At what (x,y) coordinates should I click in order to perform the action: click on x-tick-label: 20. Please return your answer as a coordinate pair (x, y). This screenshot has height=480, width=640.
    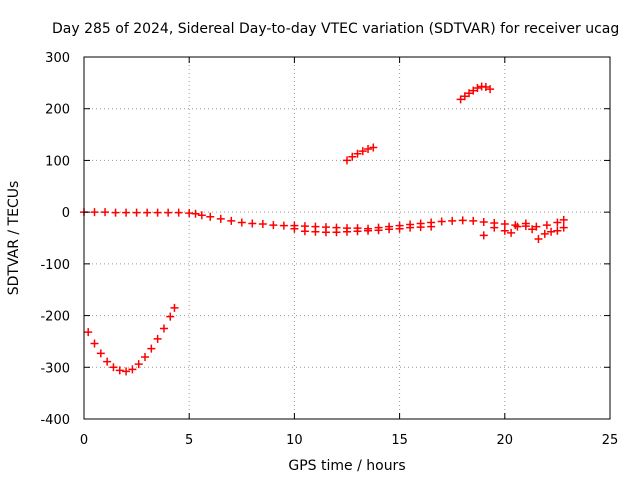
    Looking at the image, I should click on (505, 440).